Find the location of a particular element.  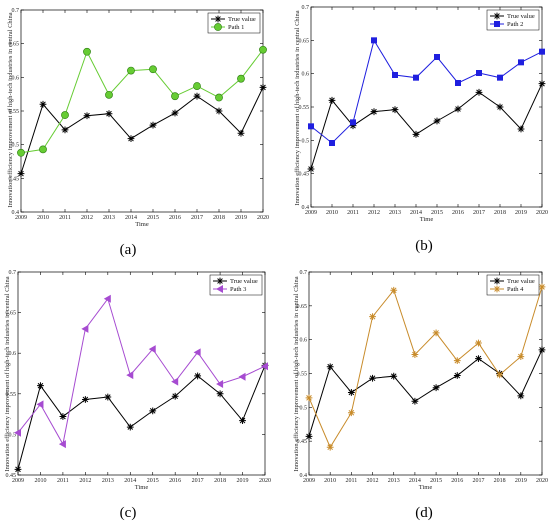

x-tick-label: 2015 is located at coordinates (437, 213).